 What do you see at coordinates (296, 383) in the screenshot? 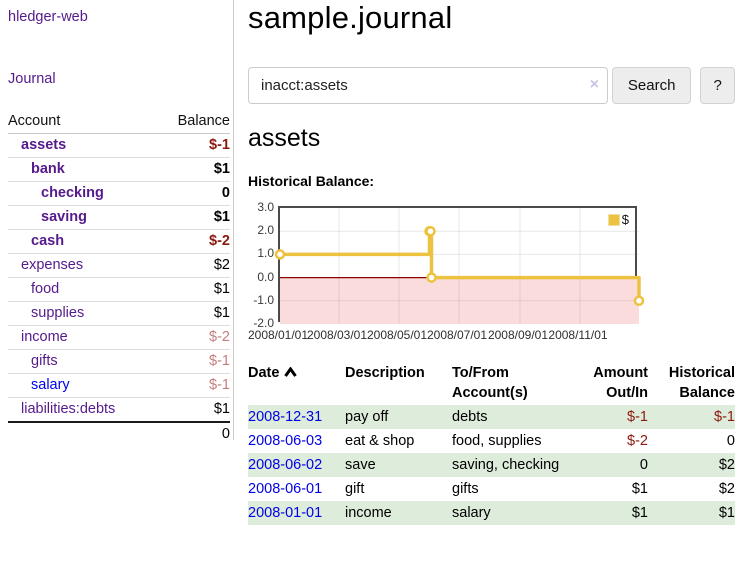
I see `register-col-date: Date` at bounding box center [296, 383].